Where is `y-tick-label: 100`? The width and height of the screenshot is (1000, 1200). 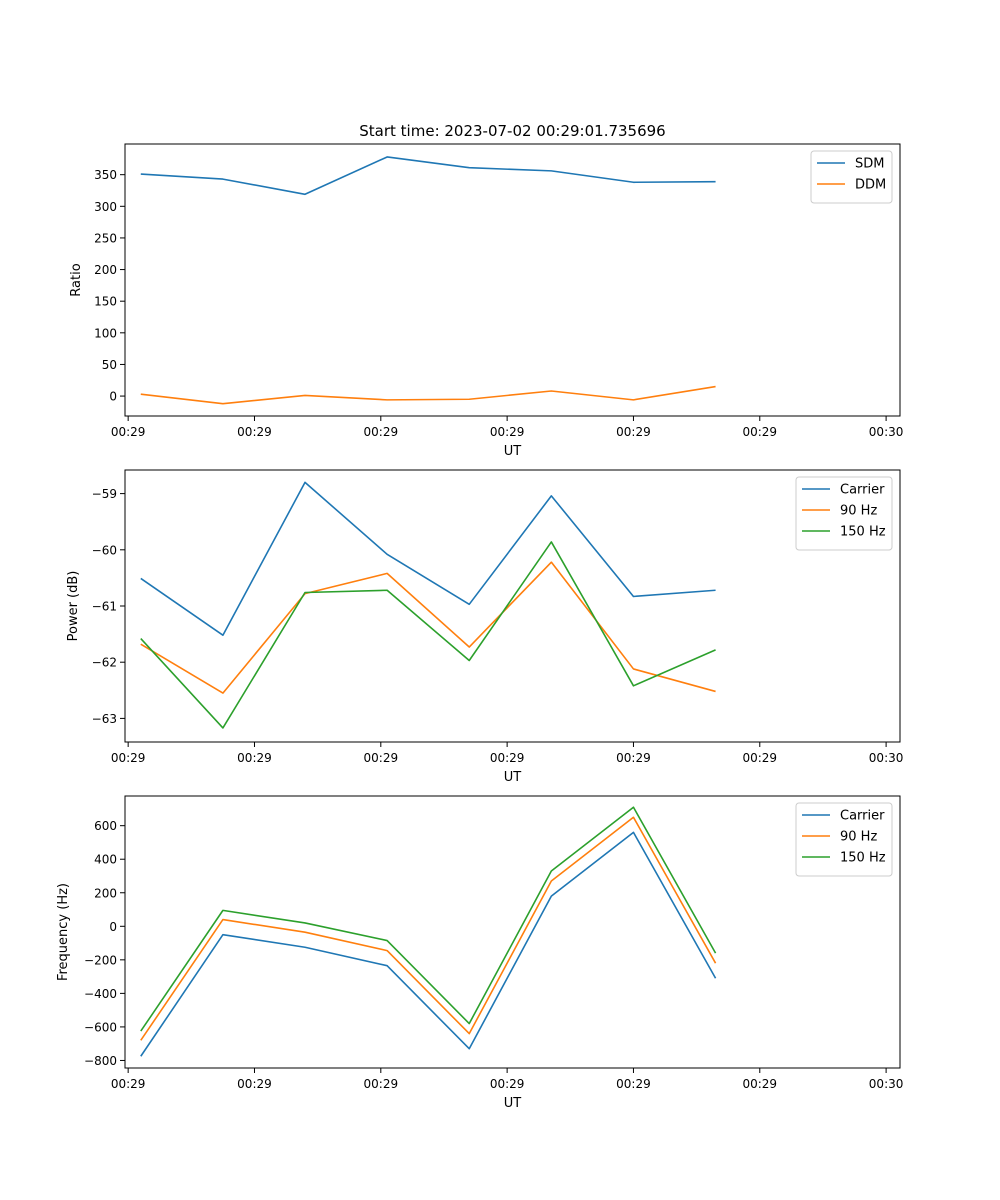 y-tick-label: 100 is located at coordinates (105, 333).